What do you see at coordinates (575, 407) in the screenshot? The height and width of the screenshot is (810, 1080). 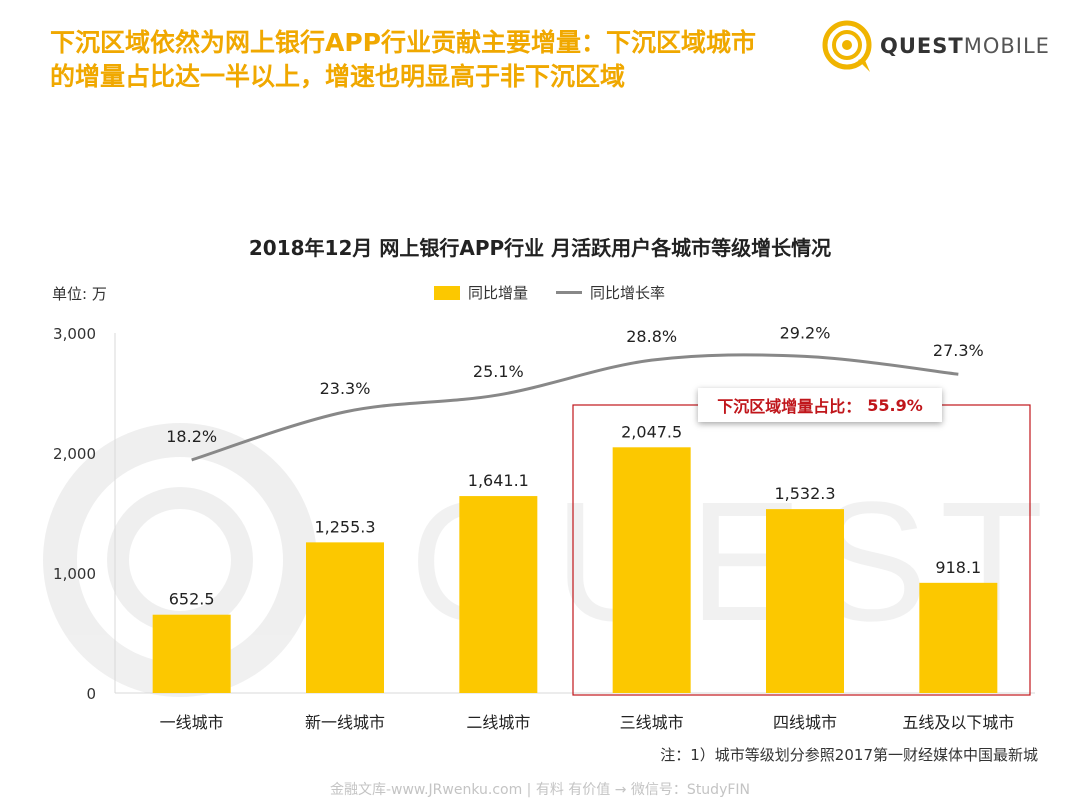 I see `growth-rate-line` at bounding box center [575, 407].